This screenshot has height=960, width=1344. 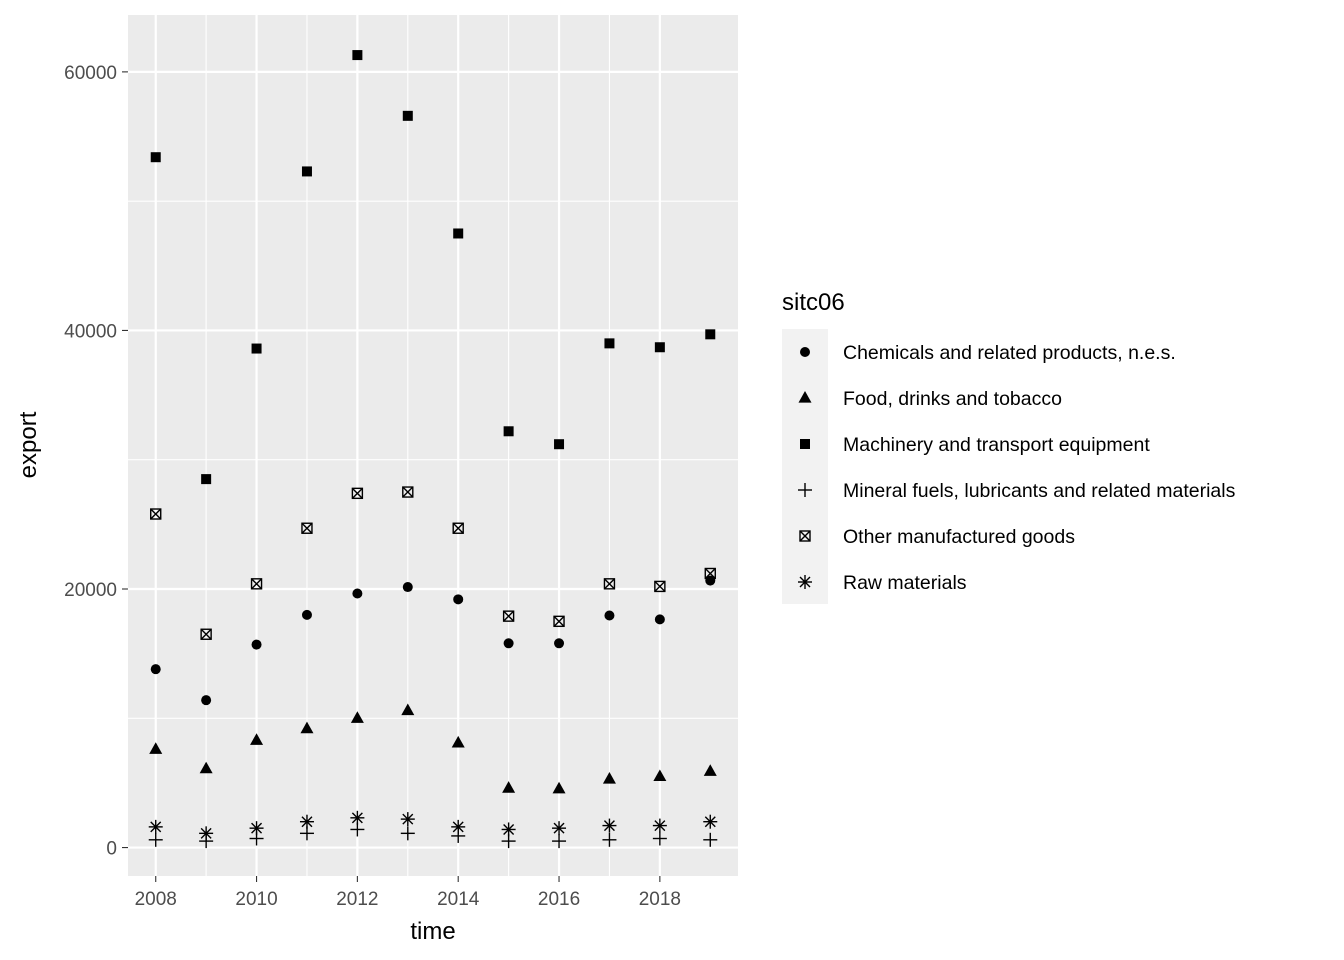 I want to click on x-tick-label: 2014, so click(x=458, y=899).